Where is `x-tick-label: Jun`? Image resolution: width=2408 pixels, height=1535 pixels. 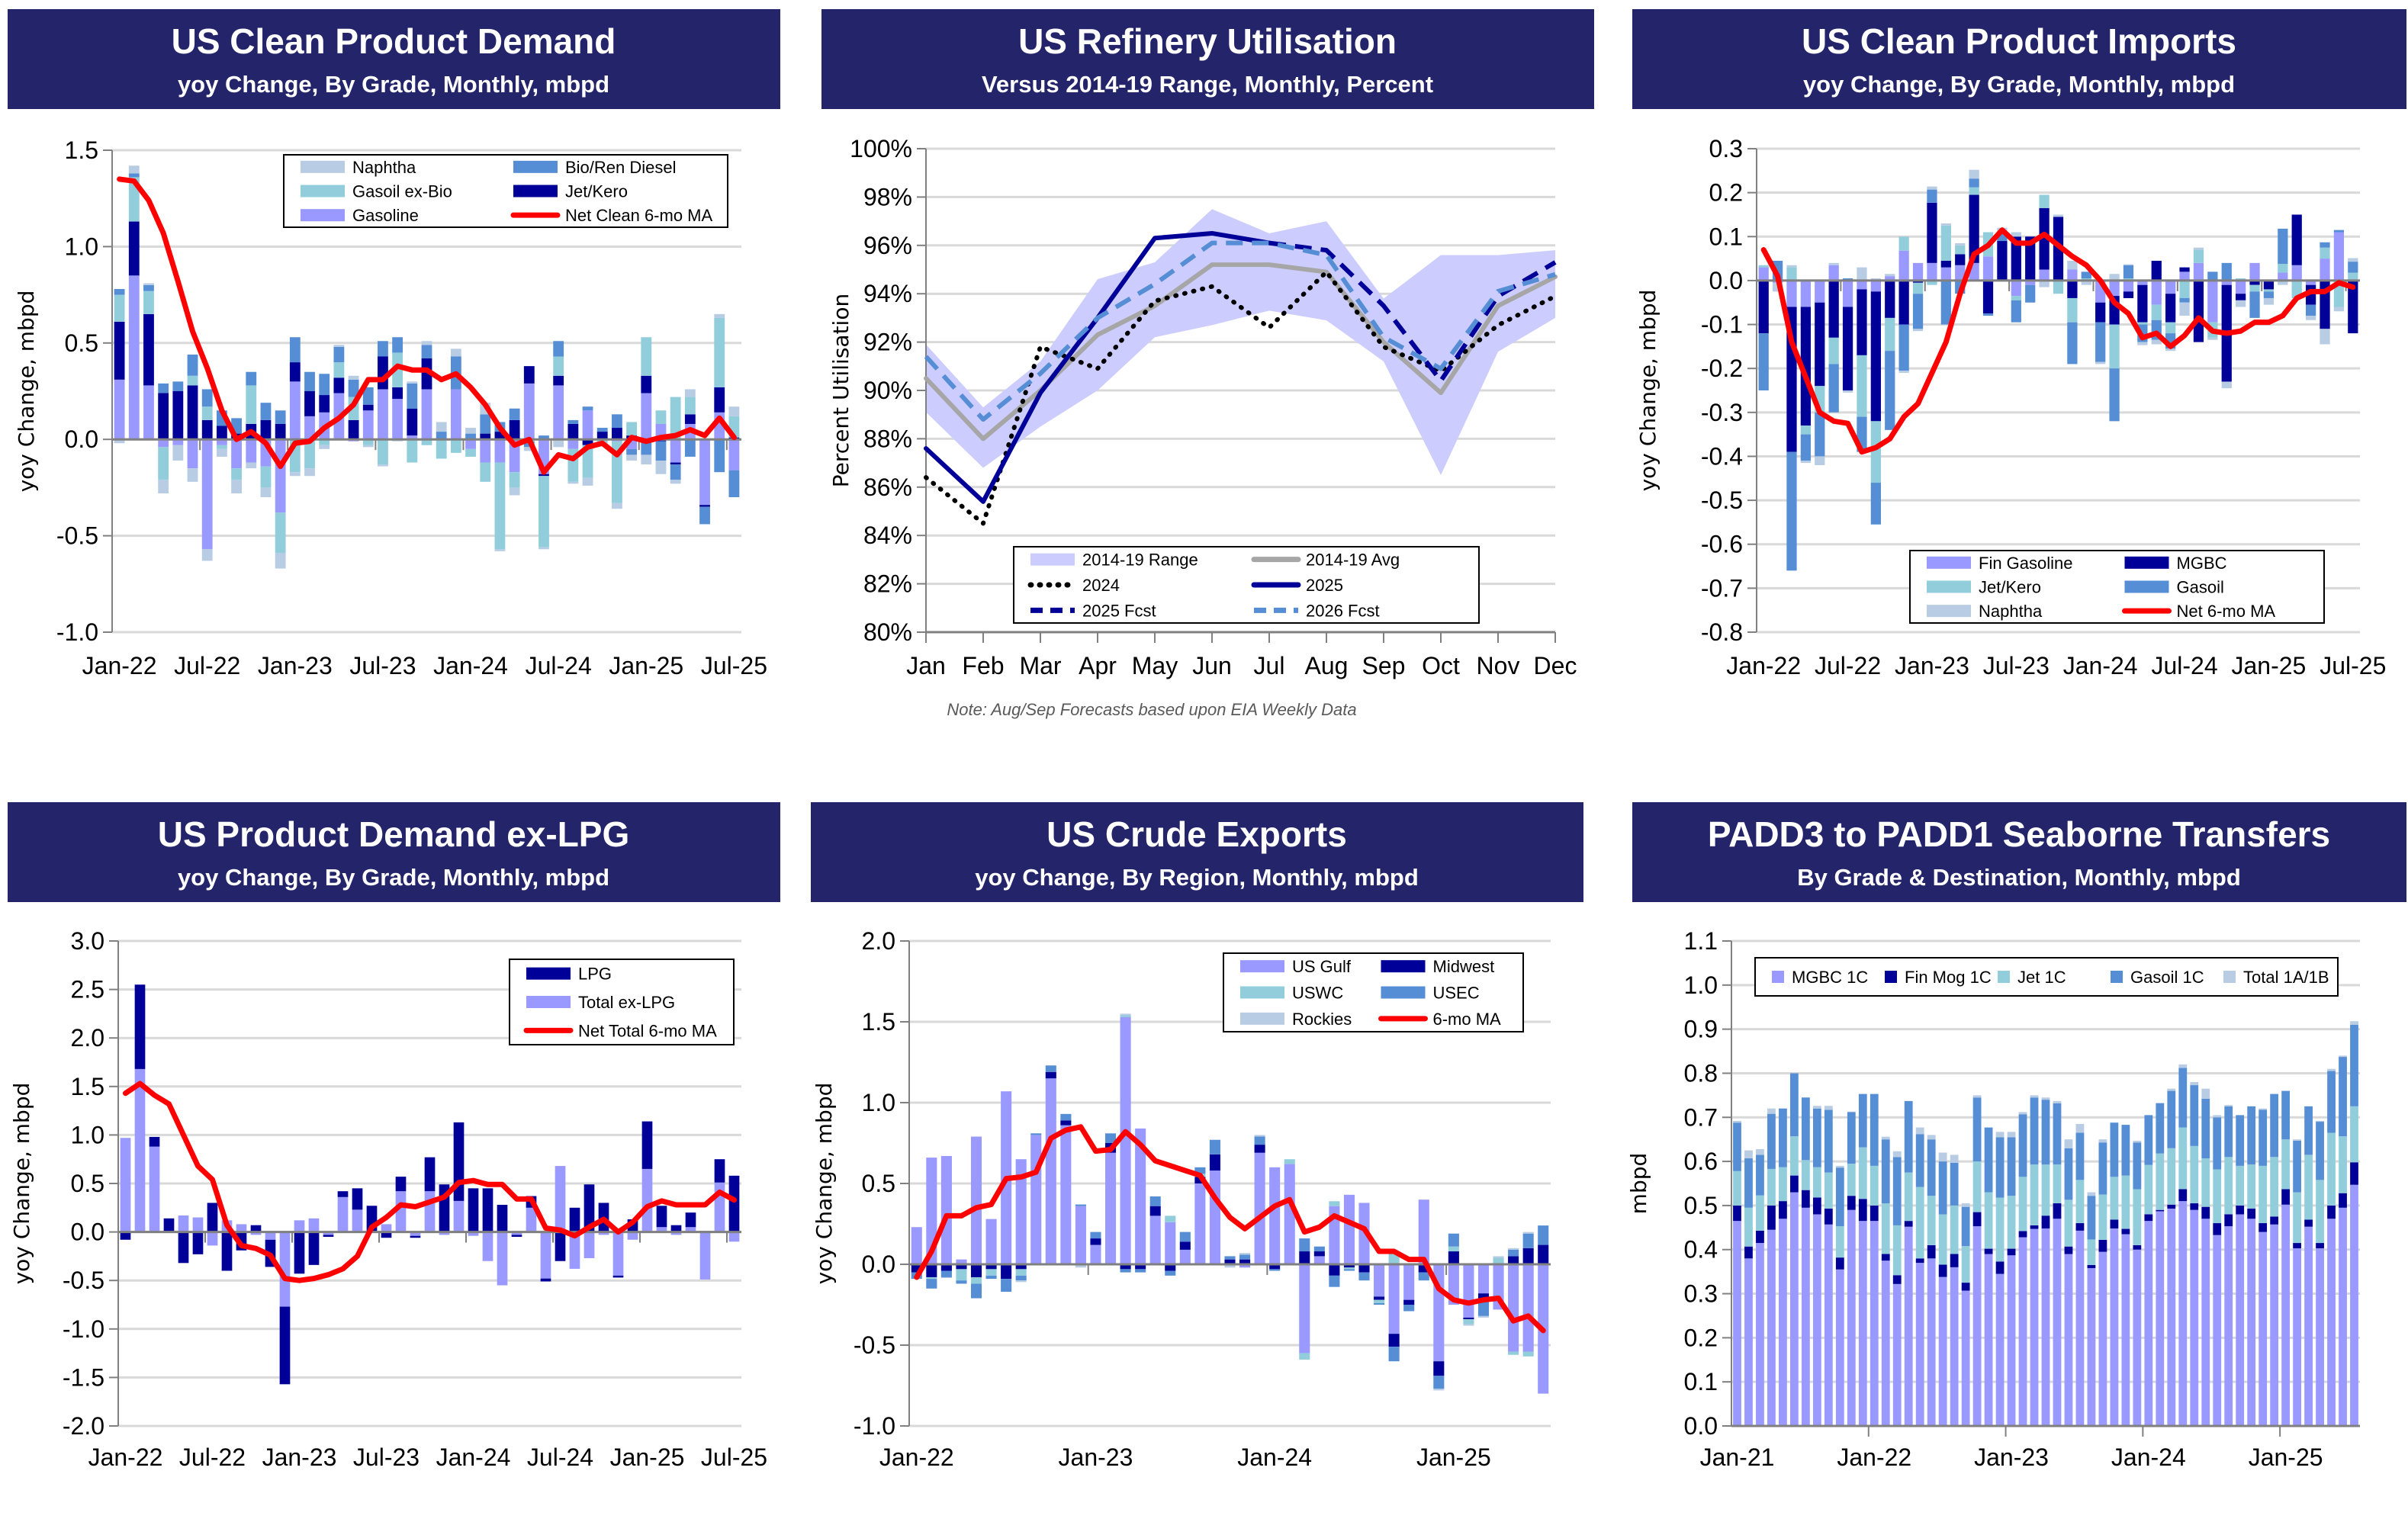 x-tick-label: Jun is located at coordinates (1212, 665).